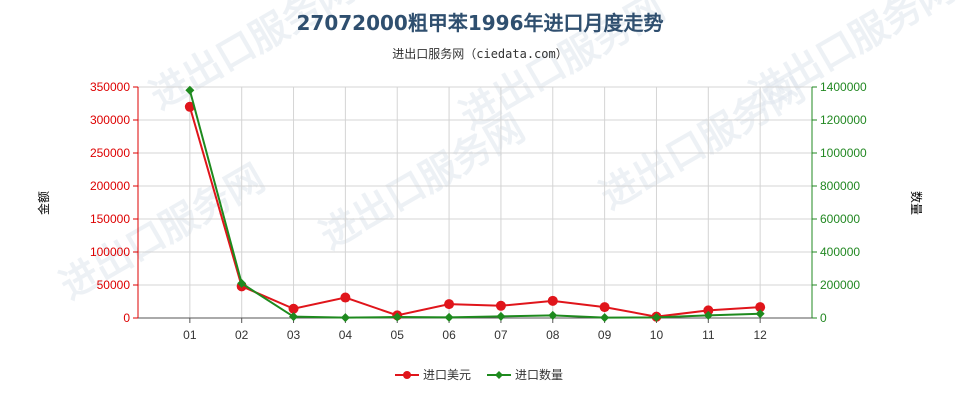 The image size is (960, 400). Describe the element at coordinates (110, 153) in the screenshot. I see `left-tick-label: 250000` at that location.